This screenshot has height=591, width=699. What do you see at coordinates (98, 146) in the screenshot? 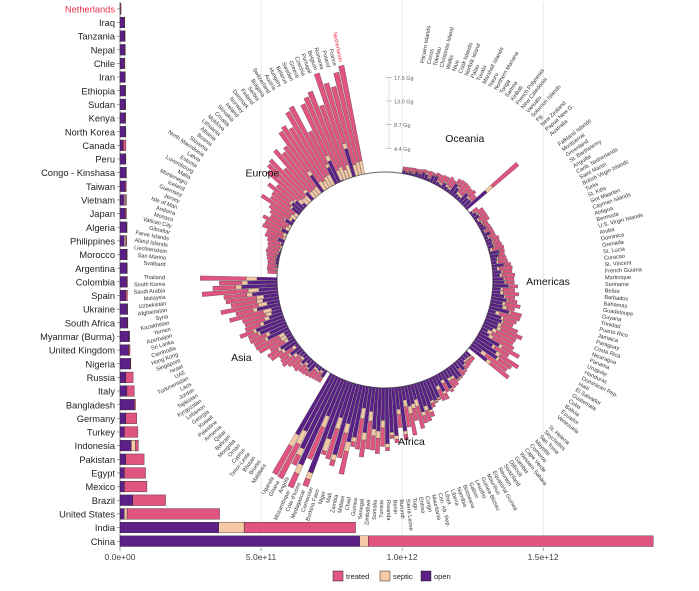
I see `y-tick-label: Canada` at bounding box center [98, 146].